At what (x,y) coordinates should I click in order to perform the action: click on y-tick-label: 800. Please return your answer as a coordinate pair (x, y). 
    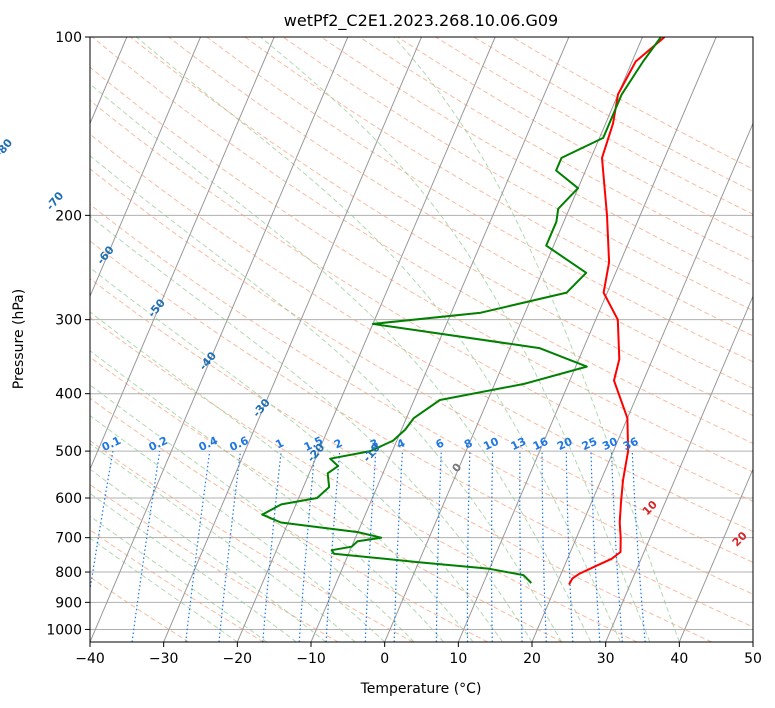
    Looking at the image, I should click on (68, 573).